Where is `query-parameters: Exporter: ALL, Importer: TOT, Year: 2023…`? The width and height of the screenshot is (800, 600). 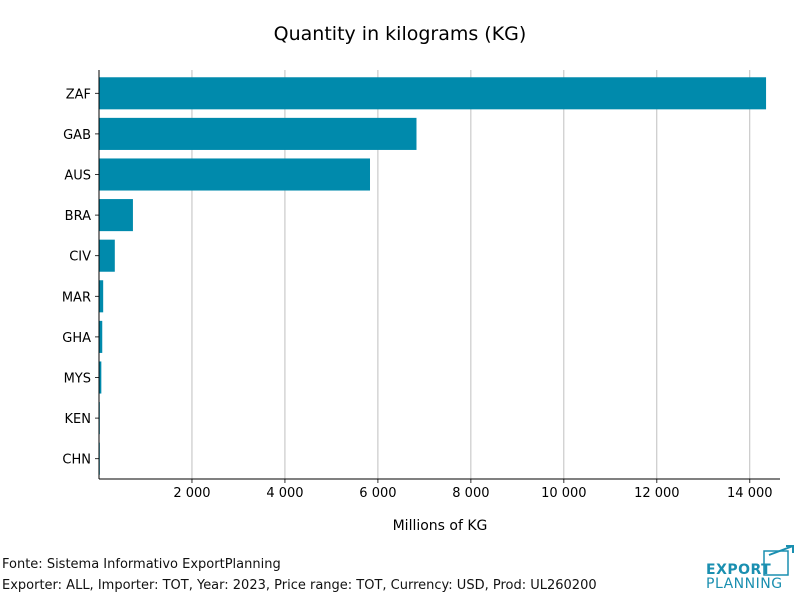
query-parameters: Exporter: ALL, Importer: TOT, Year: 2023… is located at coordinates (299, 585).